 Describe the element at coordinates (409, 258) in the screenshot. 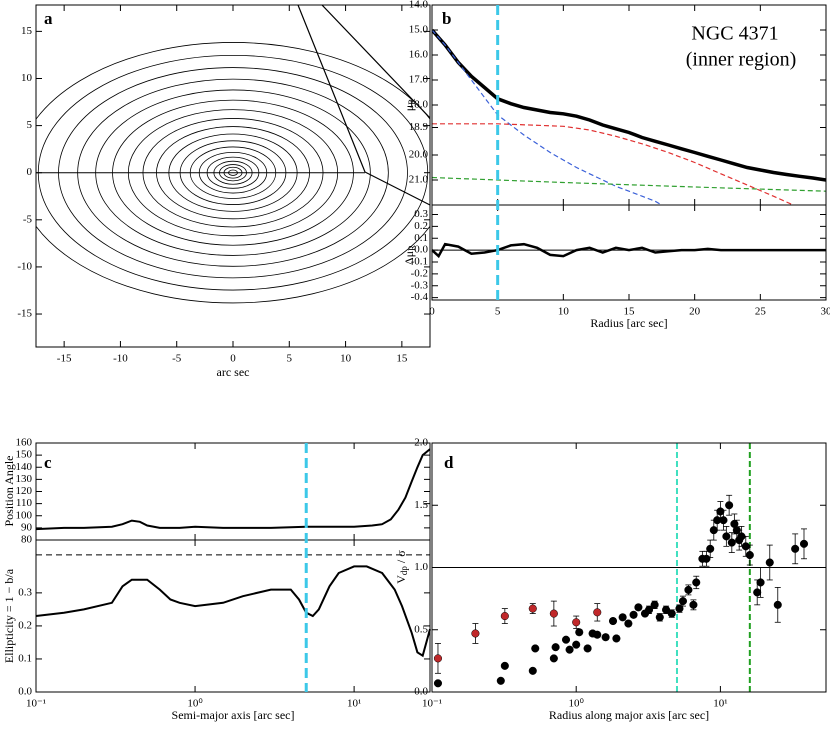

I see `y-axis-label-part: Δμ` at that location.